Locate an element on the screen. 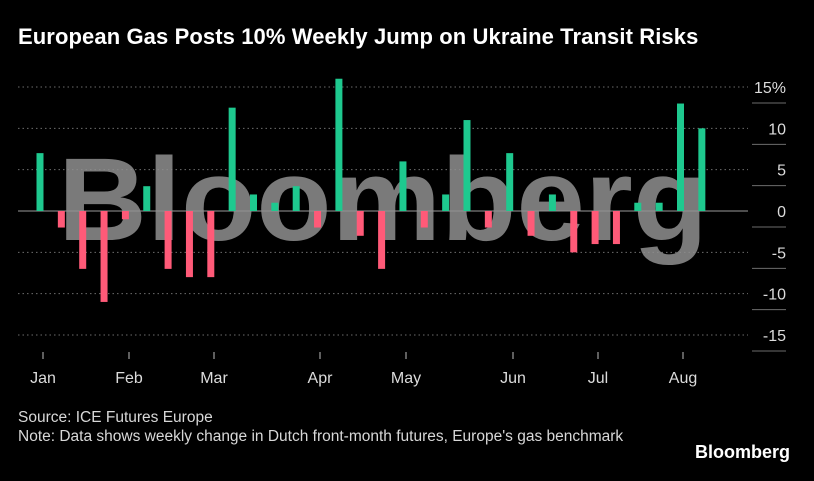 The height and width of the screenshot is (481, 814). x-tick-label: May is located at coordinates (406, 378).